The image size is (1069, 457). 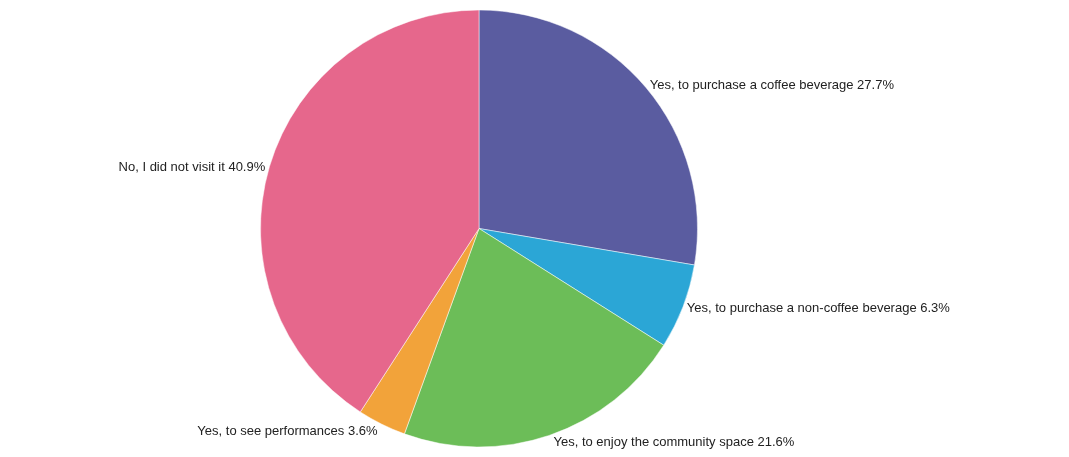 What do you see at coordinates (772, 84) in the screenshot?
I see `slice-label: Yes, to purchase a coffee beverage 27.7%` at bounding box center [772, 84].